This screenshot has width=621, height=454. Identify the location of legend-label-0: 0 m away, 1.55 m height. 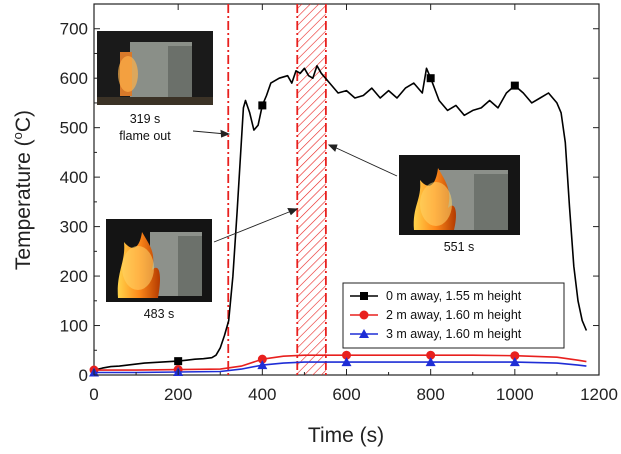
(454, 296).